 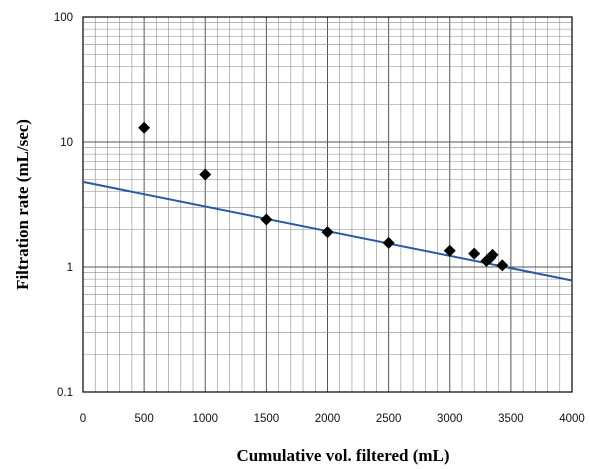 What do you see at coordinates (63, 18) in the screenshot?
I see `y-tick-label: 100` at bounding box center [63, 18].